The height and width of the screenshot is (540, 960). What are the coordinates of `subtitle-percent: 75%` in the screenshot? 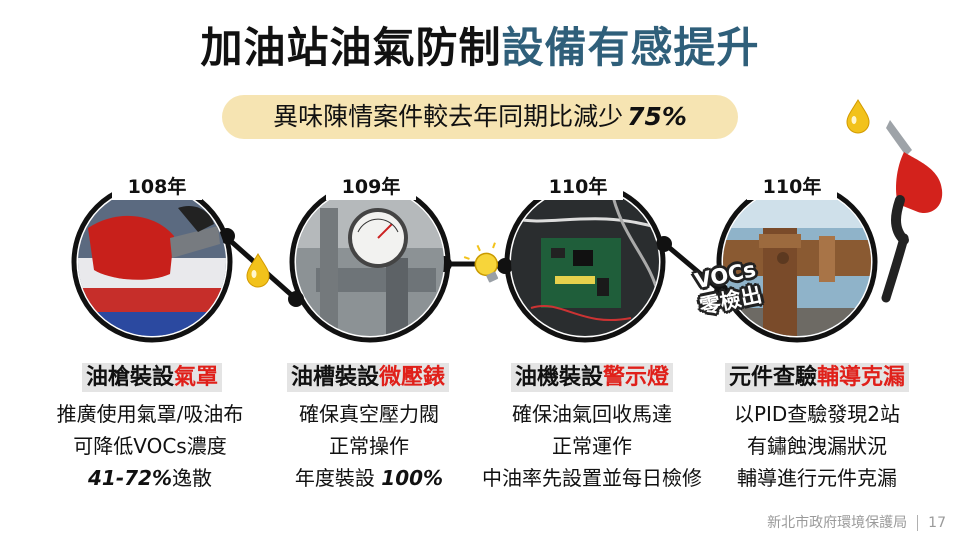 It's located at (657, 116).